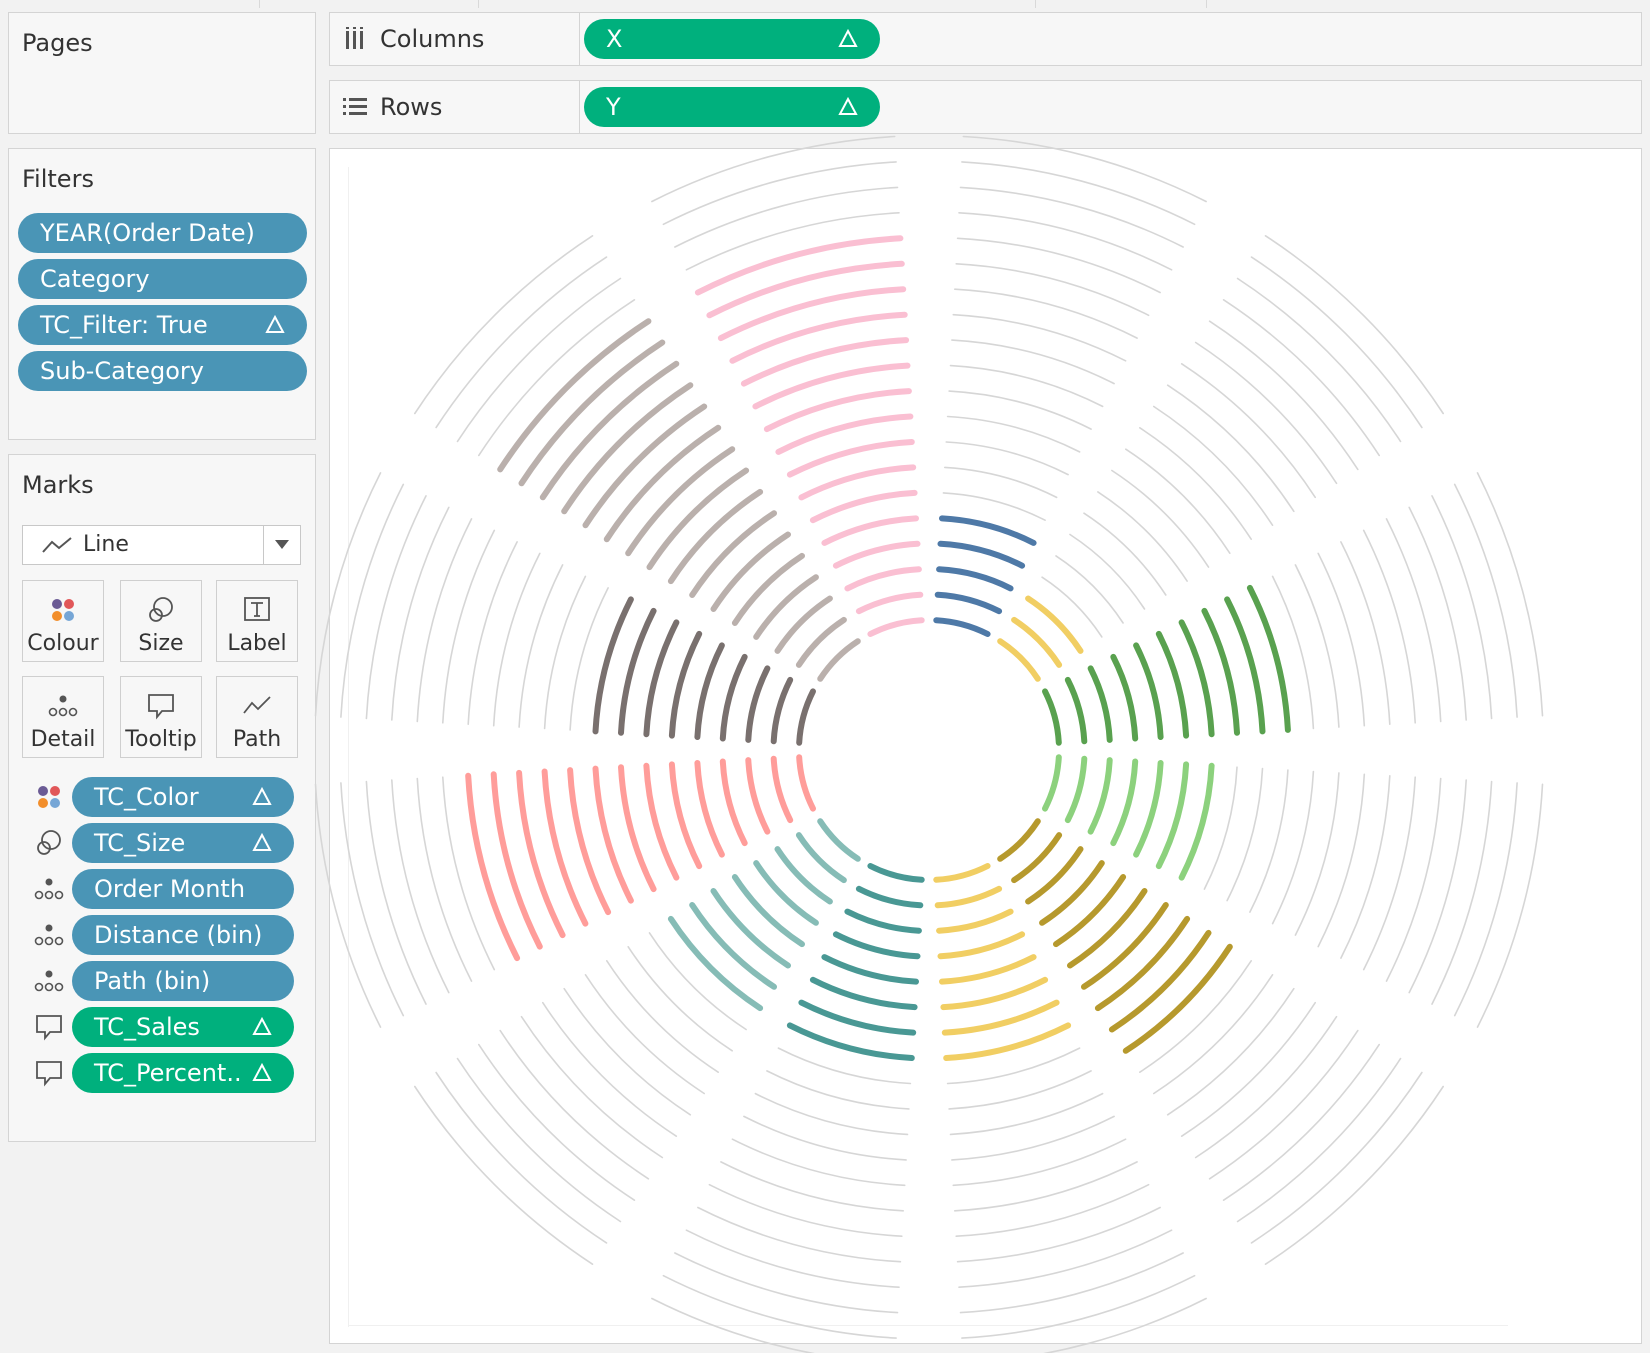 The height and width of the screenshot is (1353, 1650). What do you see at coordinates (183, 889) in the screenshot?
I see `mark-pill-order-month: Order Month` at bounding box center [183, 889].